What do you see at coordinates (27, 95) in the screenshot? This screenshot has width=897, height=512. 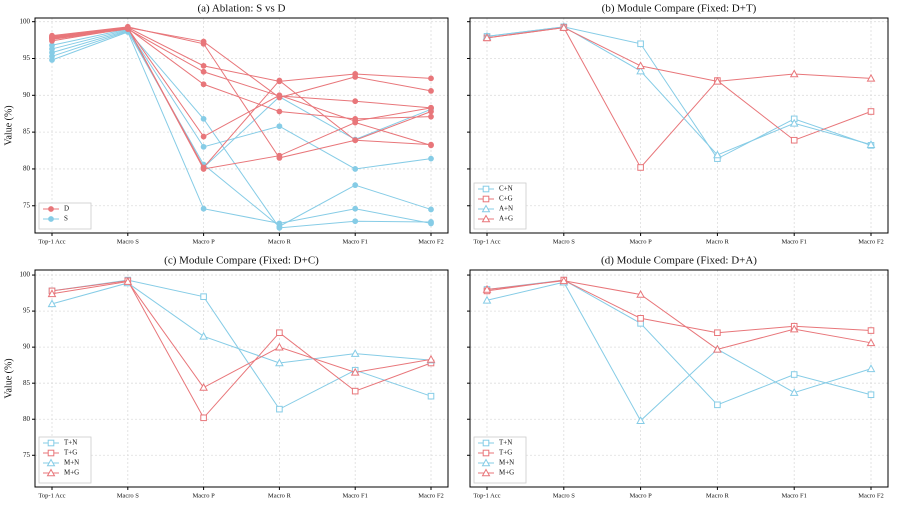 I see `y-tick-label: 90` at bounding box center [27, 95].